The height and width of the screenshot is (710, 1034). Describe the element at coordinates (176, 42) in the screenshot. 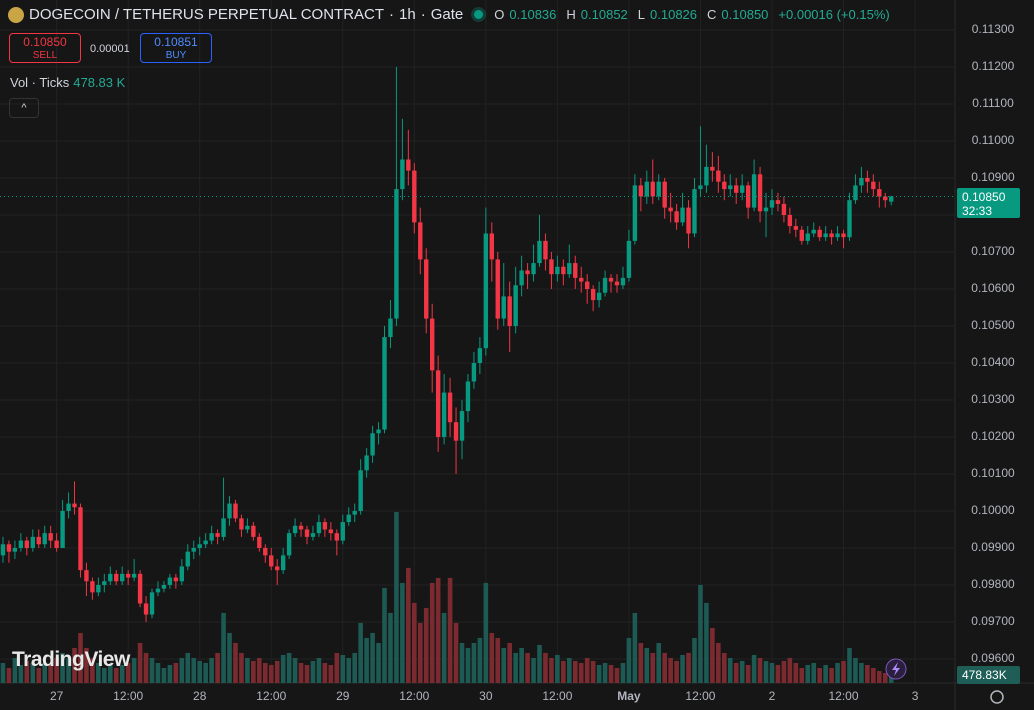

I see `buy-price: 0.10851` at that location.